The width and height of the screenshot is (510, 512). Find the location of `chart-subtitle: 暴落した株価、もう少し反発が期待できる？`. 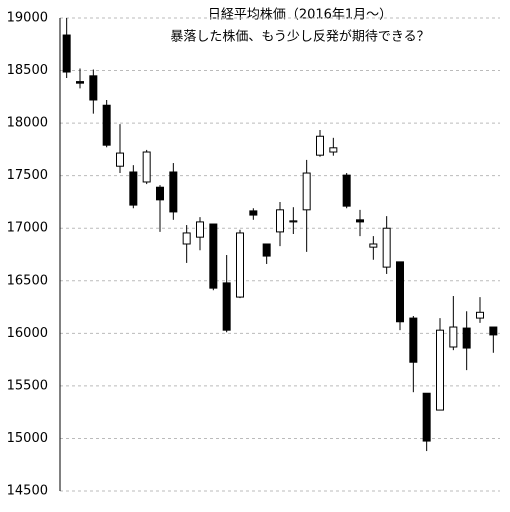

chart-subtitle: 暴落した株価、もう少し反発が期待できる？ is located at coordinates (299, 37).